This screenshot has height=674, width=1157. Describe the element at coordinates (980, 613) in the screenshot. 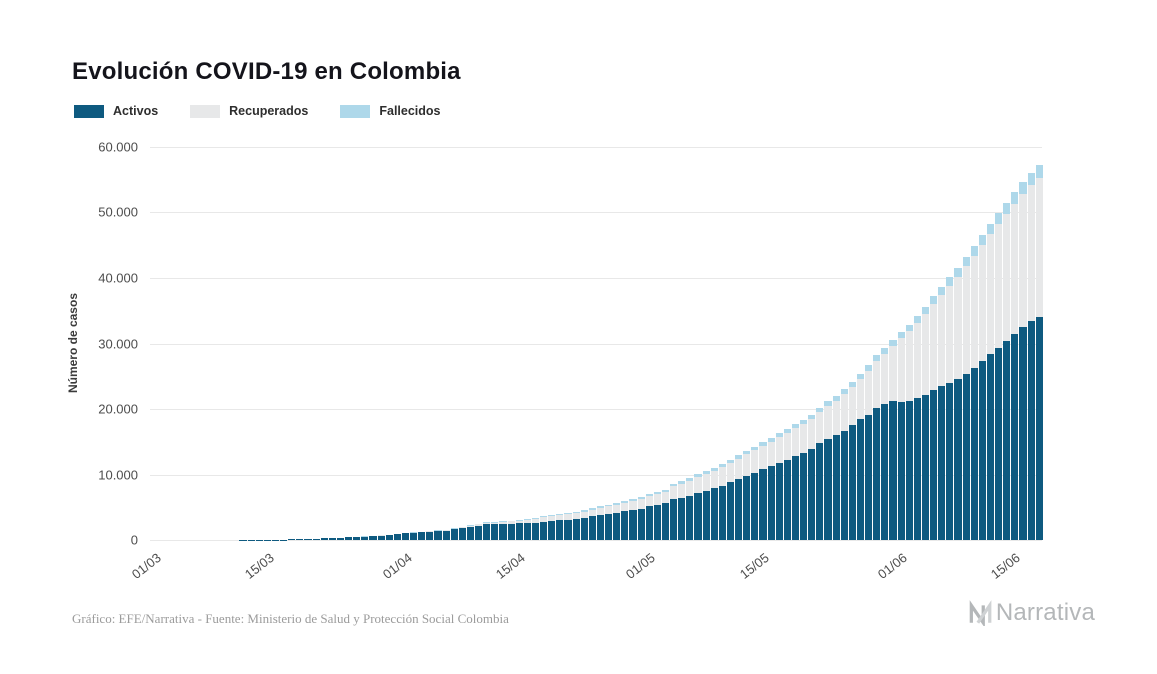

I see `narrativa-n-icon` at that location.